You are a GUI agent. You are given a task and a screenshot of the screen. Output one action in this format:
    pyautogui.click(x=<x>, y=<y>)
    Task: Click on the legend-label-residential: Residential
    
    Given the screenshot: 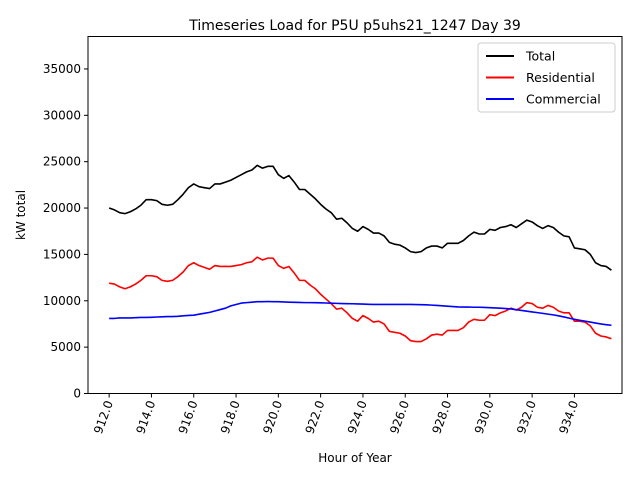 What is the action you would take?
    pyautogui.click(x=560, y=77)
    